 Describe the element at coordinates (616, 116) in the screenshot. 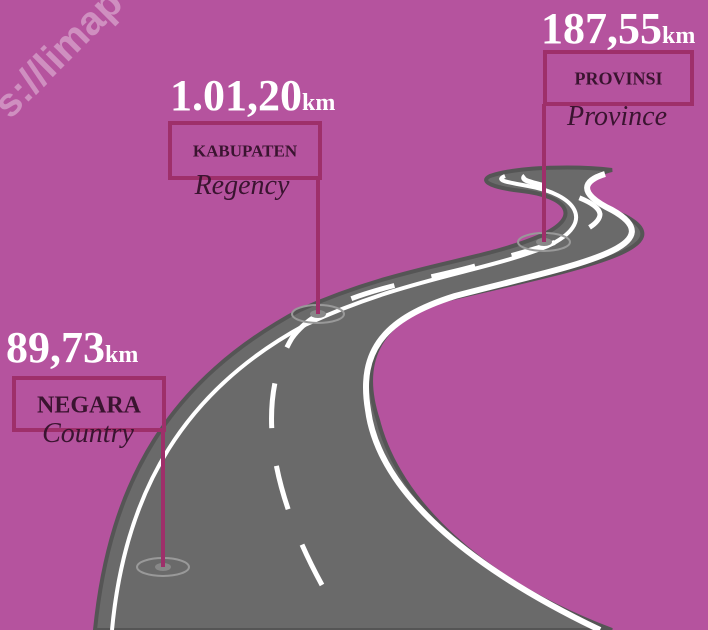

I see `flag-sublabel: Province` at that location.